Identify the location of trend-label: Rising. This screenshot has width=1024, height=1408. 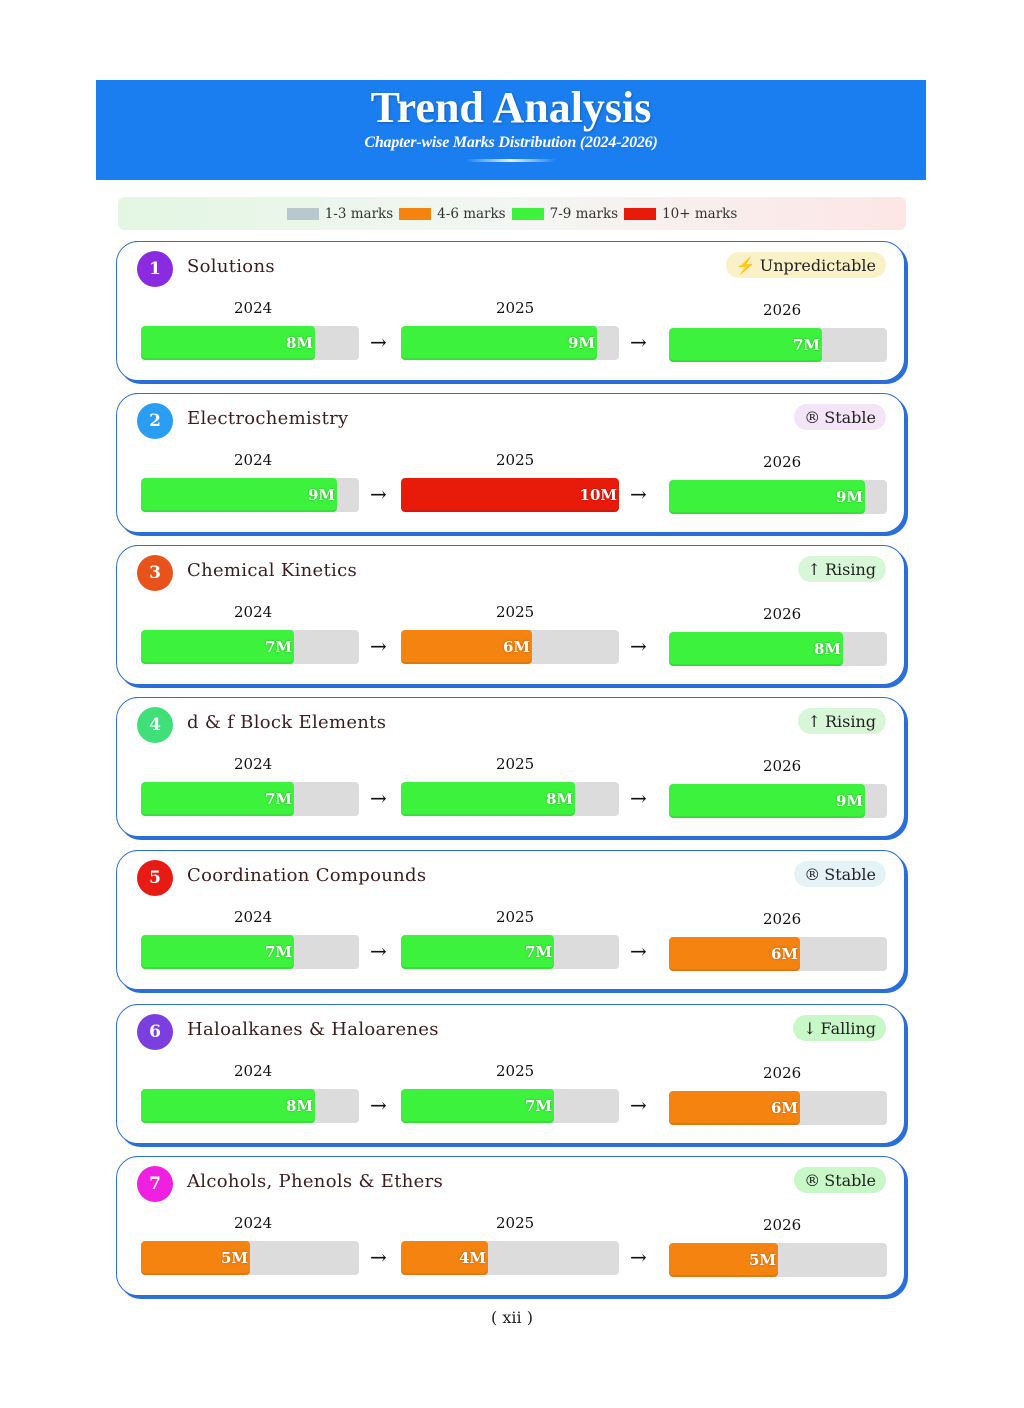
(850, 569).